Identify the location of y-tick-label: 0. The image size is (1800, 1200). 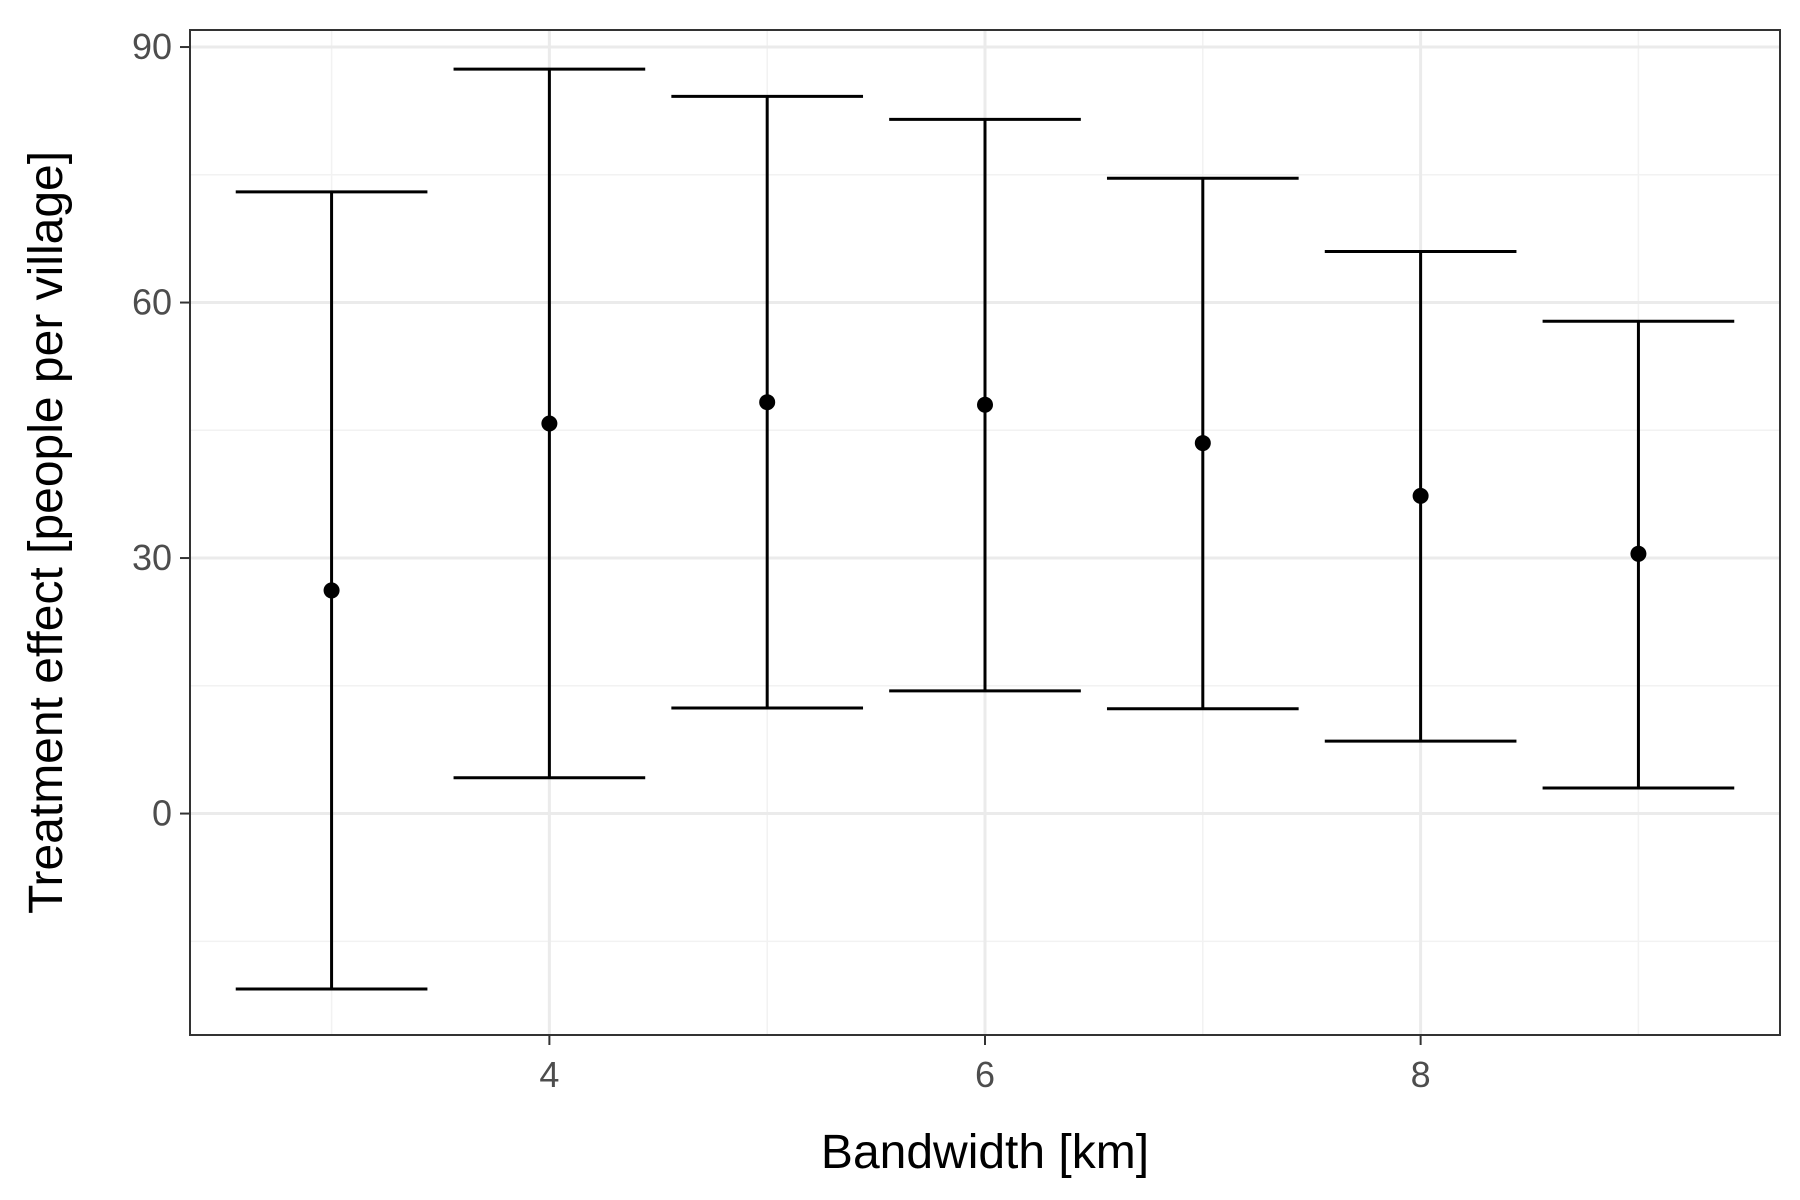
(162, 813).